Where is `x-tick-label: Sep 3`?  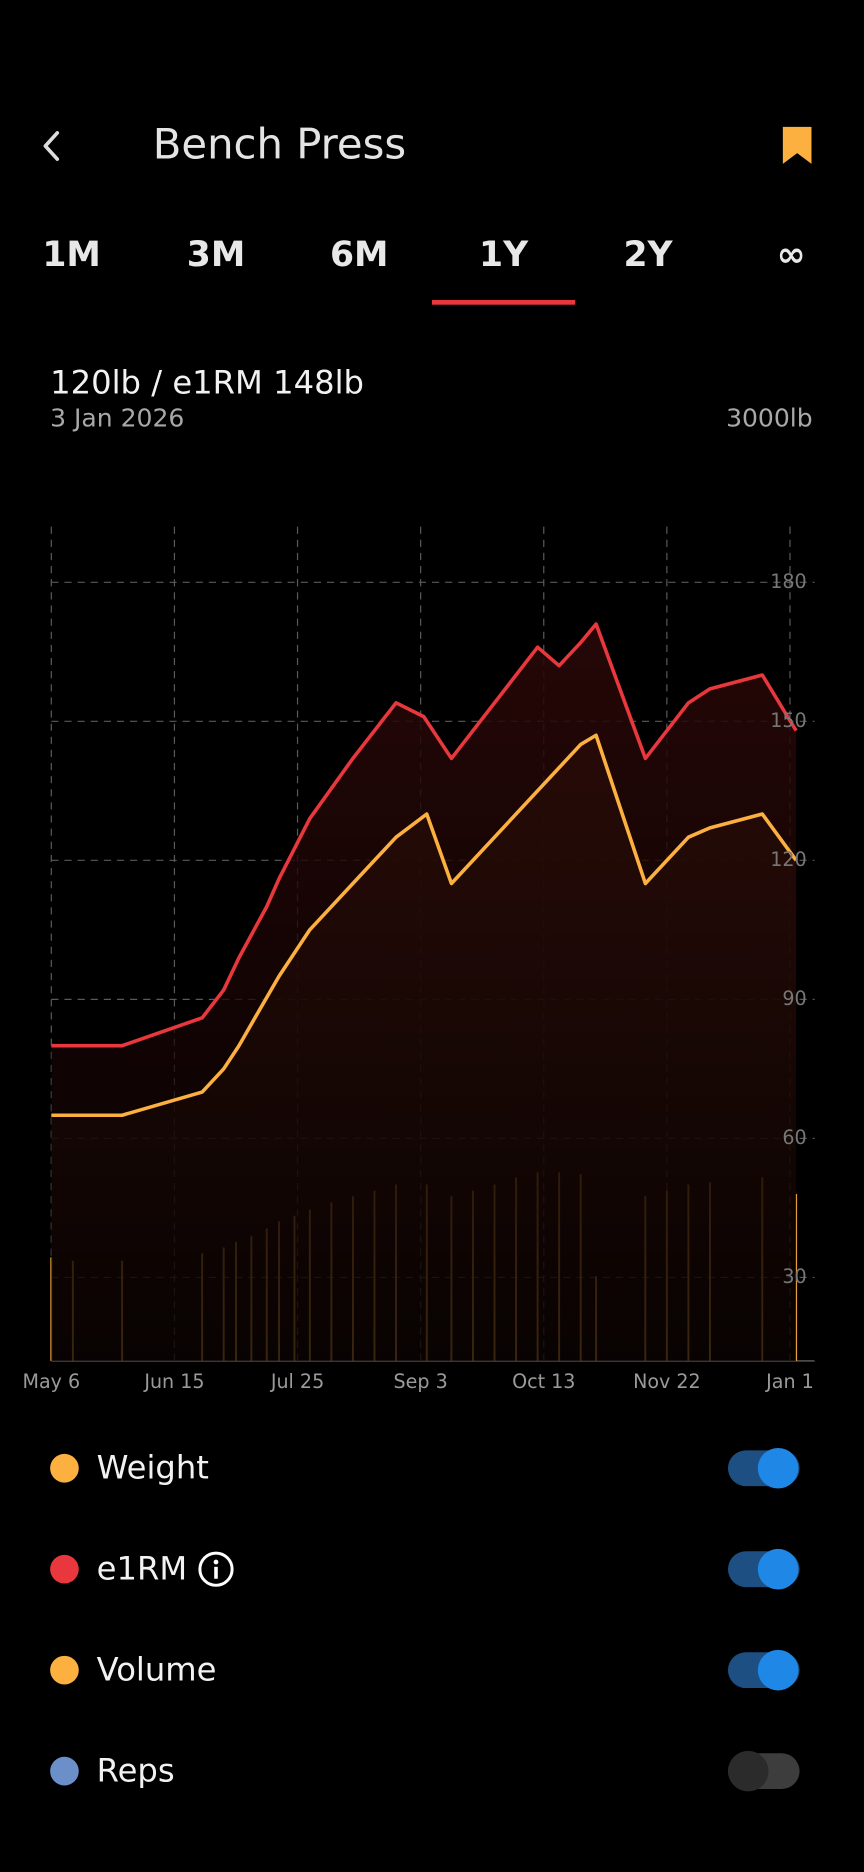
x-tick-label: Sep 3 is located at coordinates (421, 1381).